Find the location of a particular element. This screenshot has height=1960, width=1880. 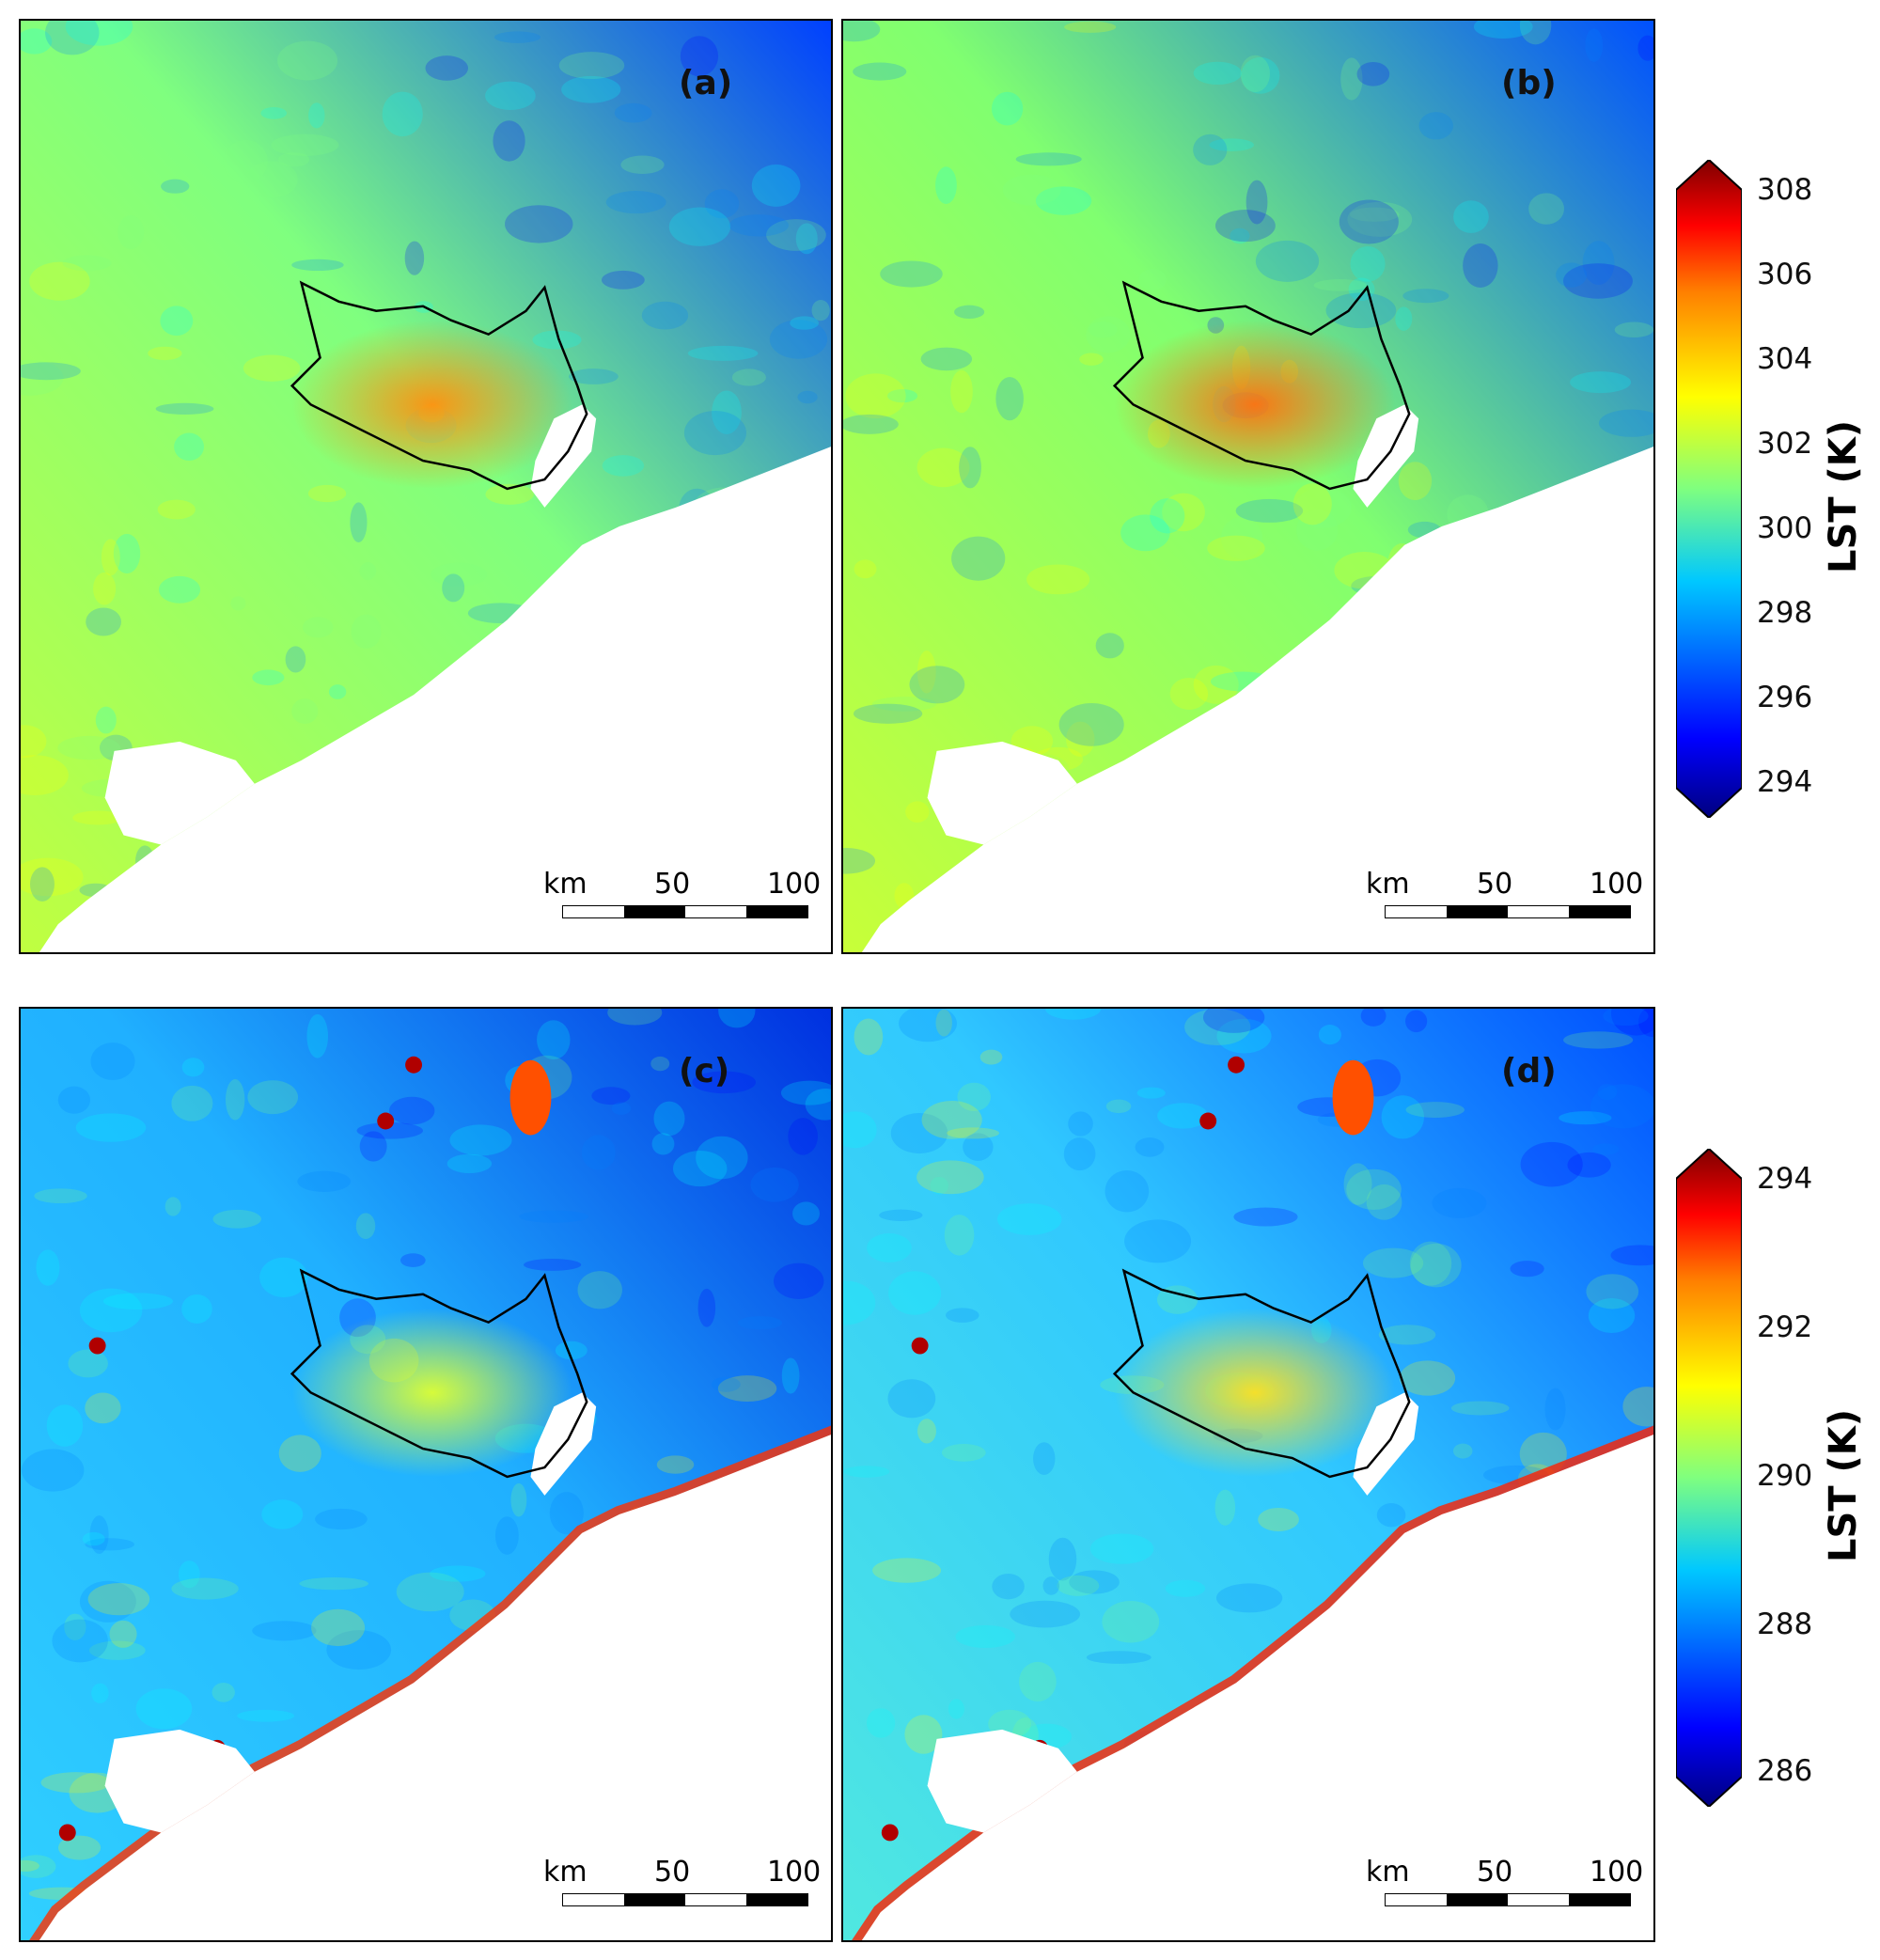

scale-km-label: km is located at coordinates (1388, 884).